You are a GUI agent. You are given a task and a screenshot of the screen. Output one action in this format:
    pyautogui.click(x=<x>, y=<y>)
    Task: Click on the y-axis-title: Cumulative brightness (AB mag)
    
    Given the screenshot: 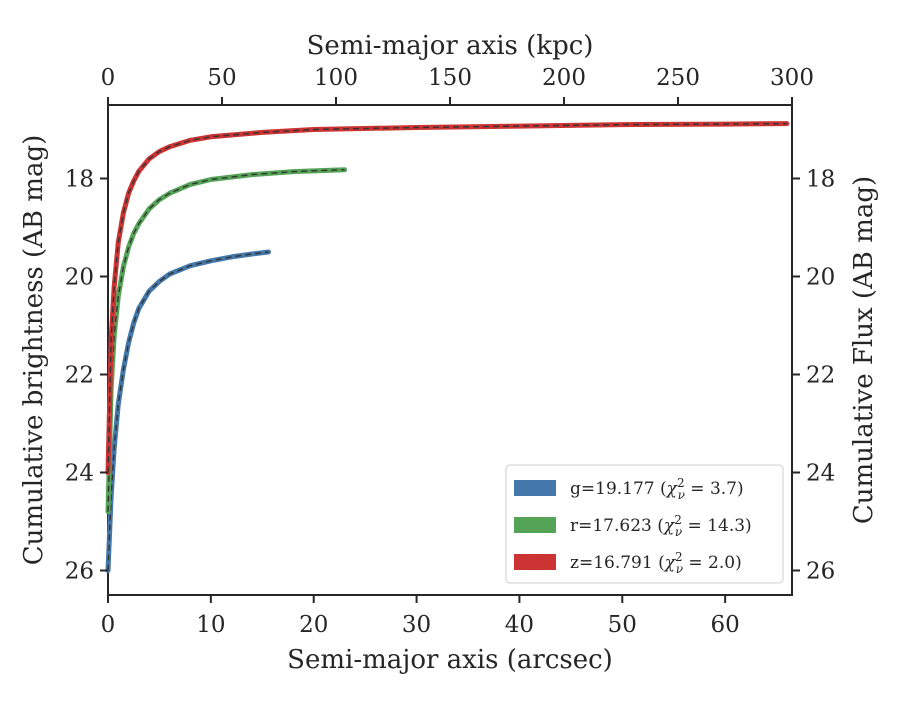 What is the action you would take?
    pyautogui.click(x=34, y=350)
    